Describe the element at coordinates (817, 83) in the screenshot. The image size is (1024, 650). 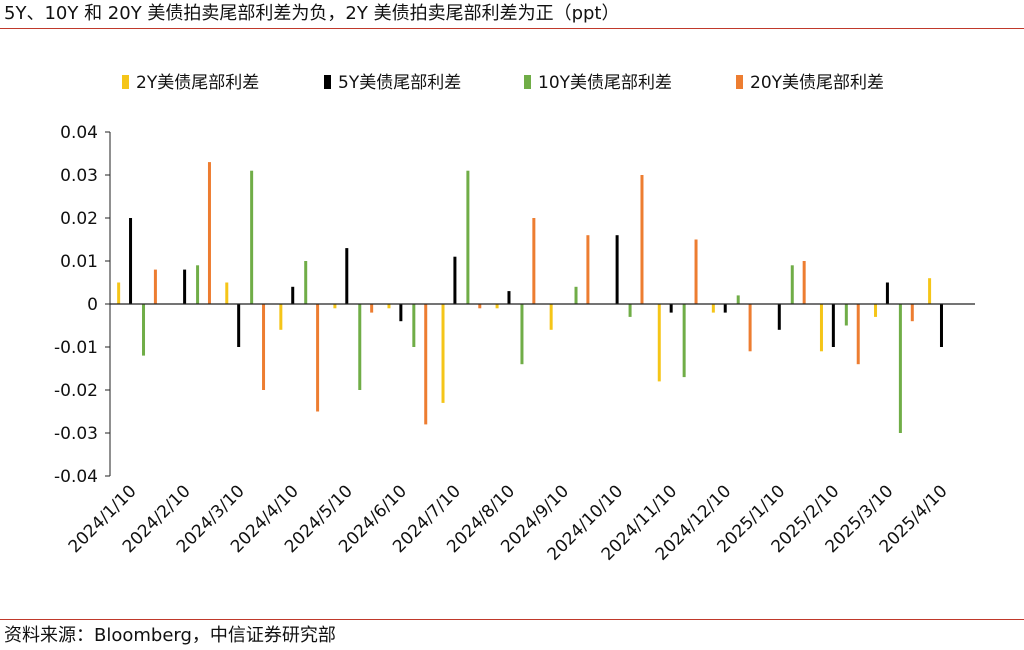
I see `legend-label-4: 20Y美债尾部利差` at that location.